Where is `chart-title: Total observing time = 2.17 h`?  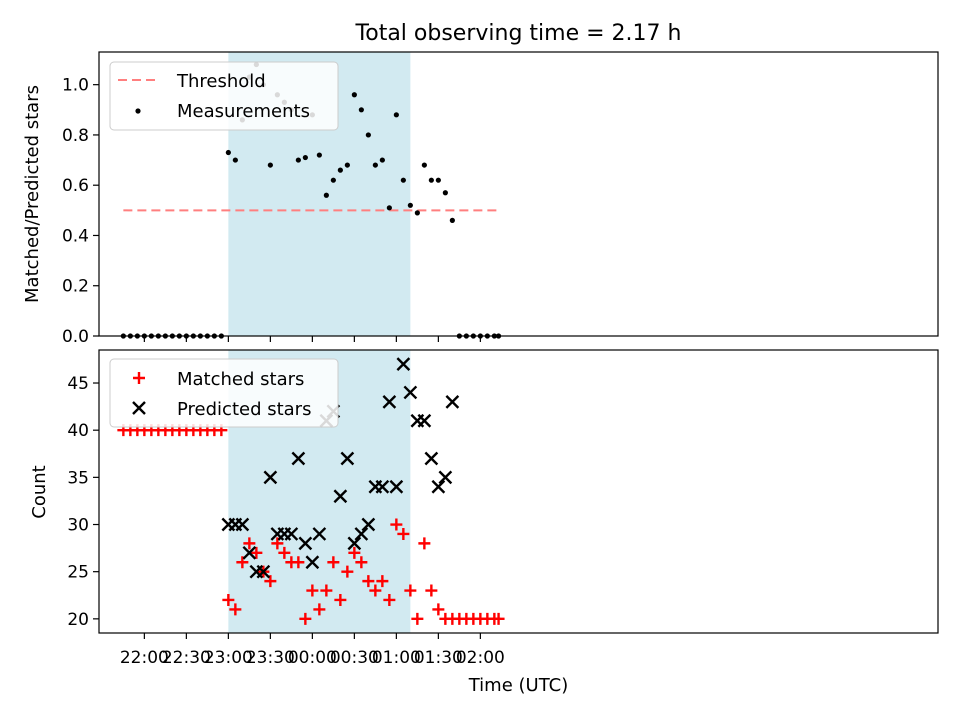
chart-title: Total observing time = 2.17 h is located at coordinates (518, 33).